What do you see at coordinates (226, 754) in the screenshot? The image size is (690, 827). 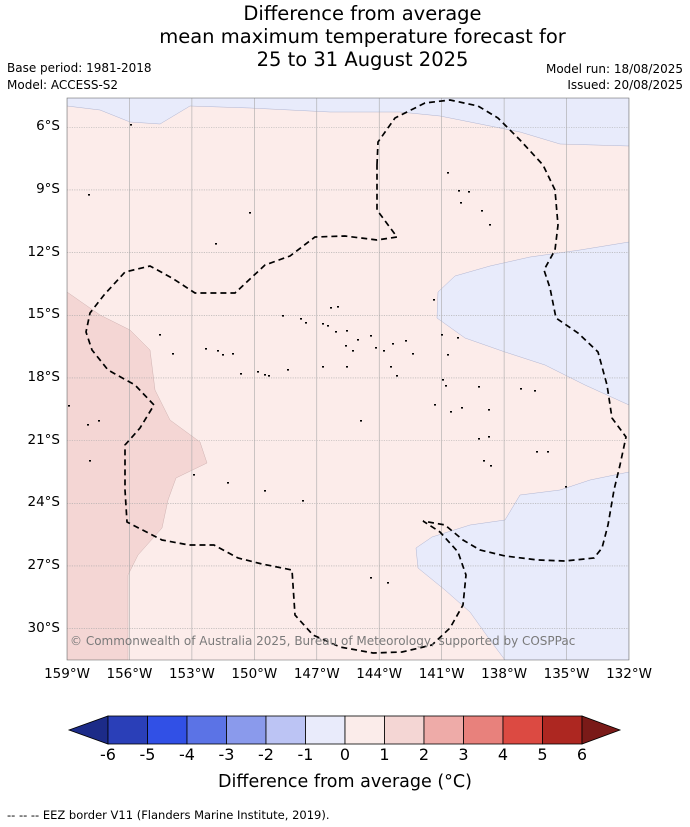 I see `colorbar-tick-label: -3` at bounding box center [226, 754].